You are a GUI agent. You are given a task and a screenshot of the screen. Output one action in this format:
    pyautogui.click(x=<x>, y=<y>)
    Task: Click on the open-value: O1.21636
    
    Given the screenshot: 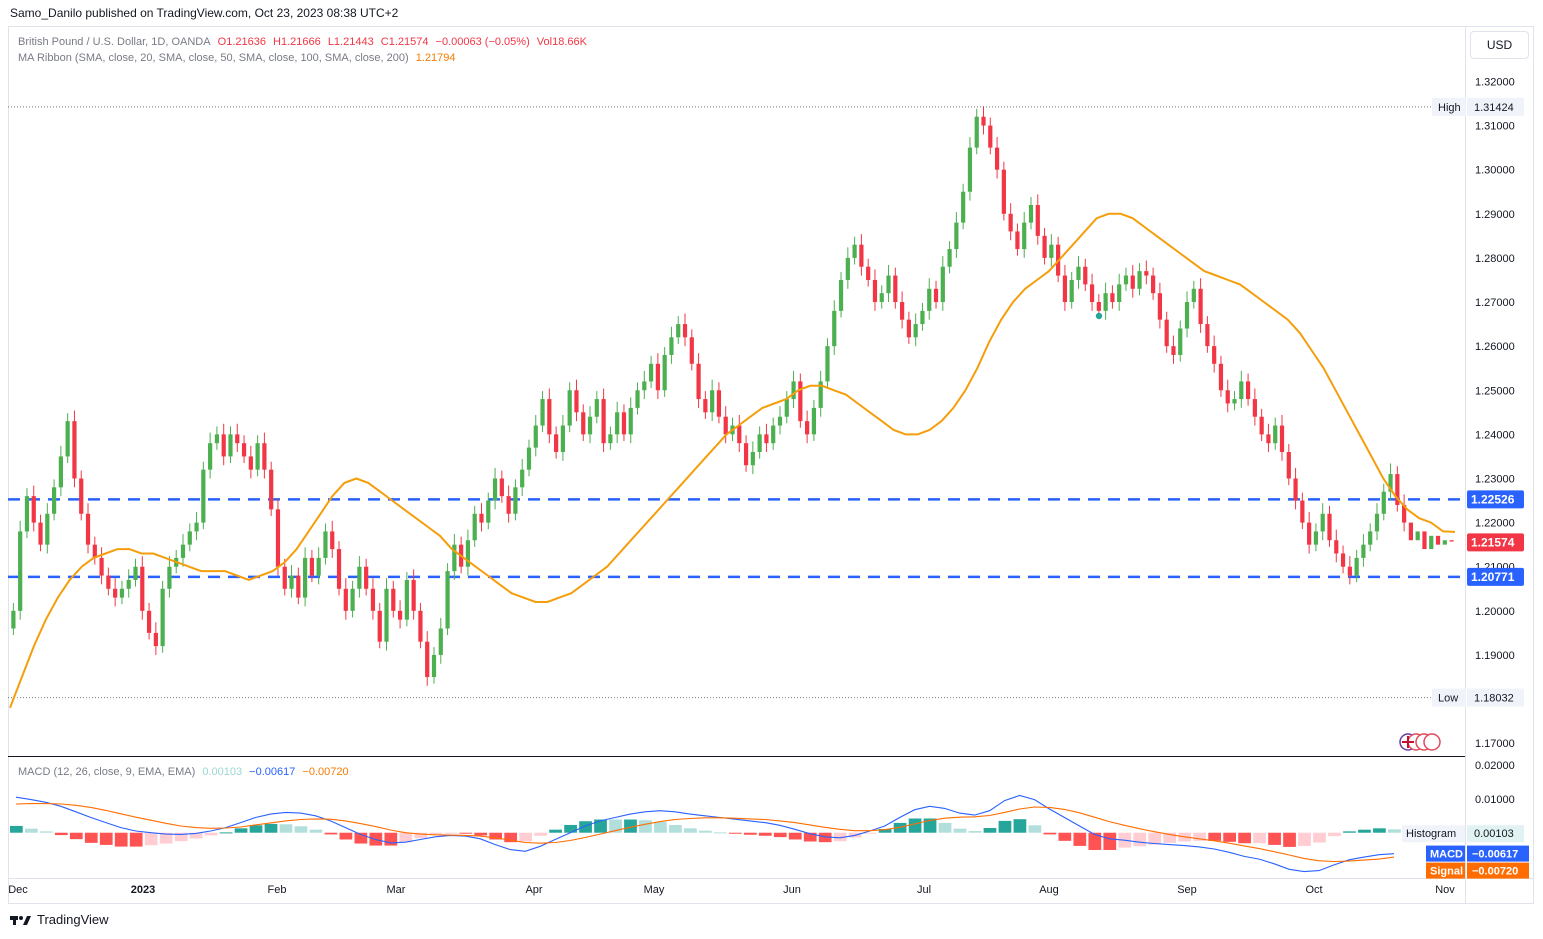 What is the action you would take?
    pyautogui.click(x=241, y=42)
    